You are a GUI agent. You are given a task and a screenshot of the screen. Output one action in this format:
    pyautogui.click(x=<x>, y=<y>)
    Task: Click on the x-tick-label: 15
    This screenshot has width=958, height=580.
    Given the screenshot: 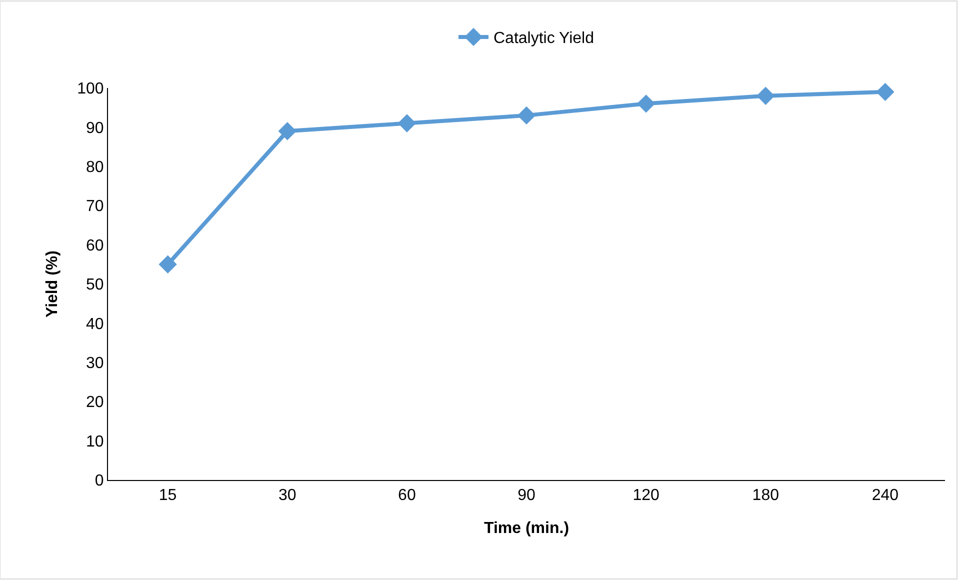 What is the action you would take?
    pyautogui.click(x=167, y=495)
    